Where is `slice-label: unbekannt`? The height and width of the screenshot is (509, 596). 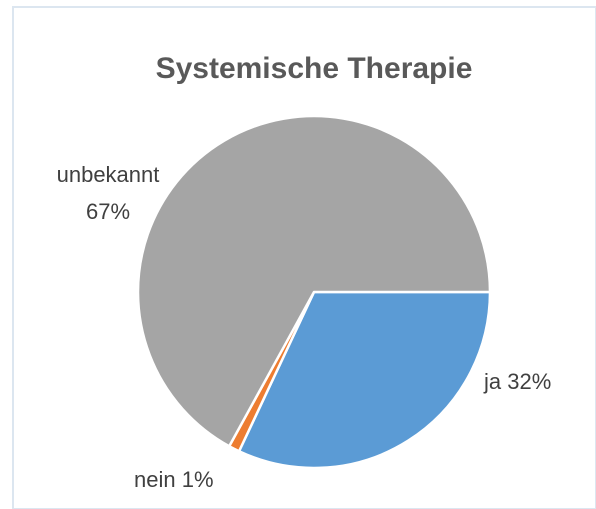 slice-label: unbekannt is located at coordinates (108, 174).